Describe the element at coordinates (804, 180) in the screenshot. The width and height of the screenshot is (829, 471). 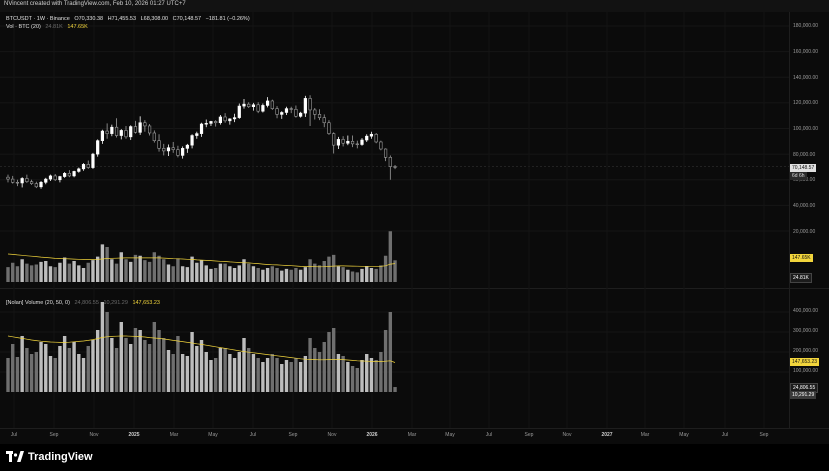
I see `price-tick: 60,000.00` at that location.